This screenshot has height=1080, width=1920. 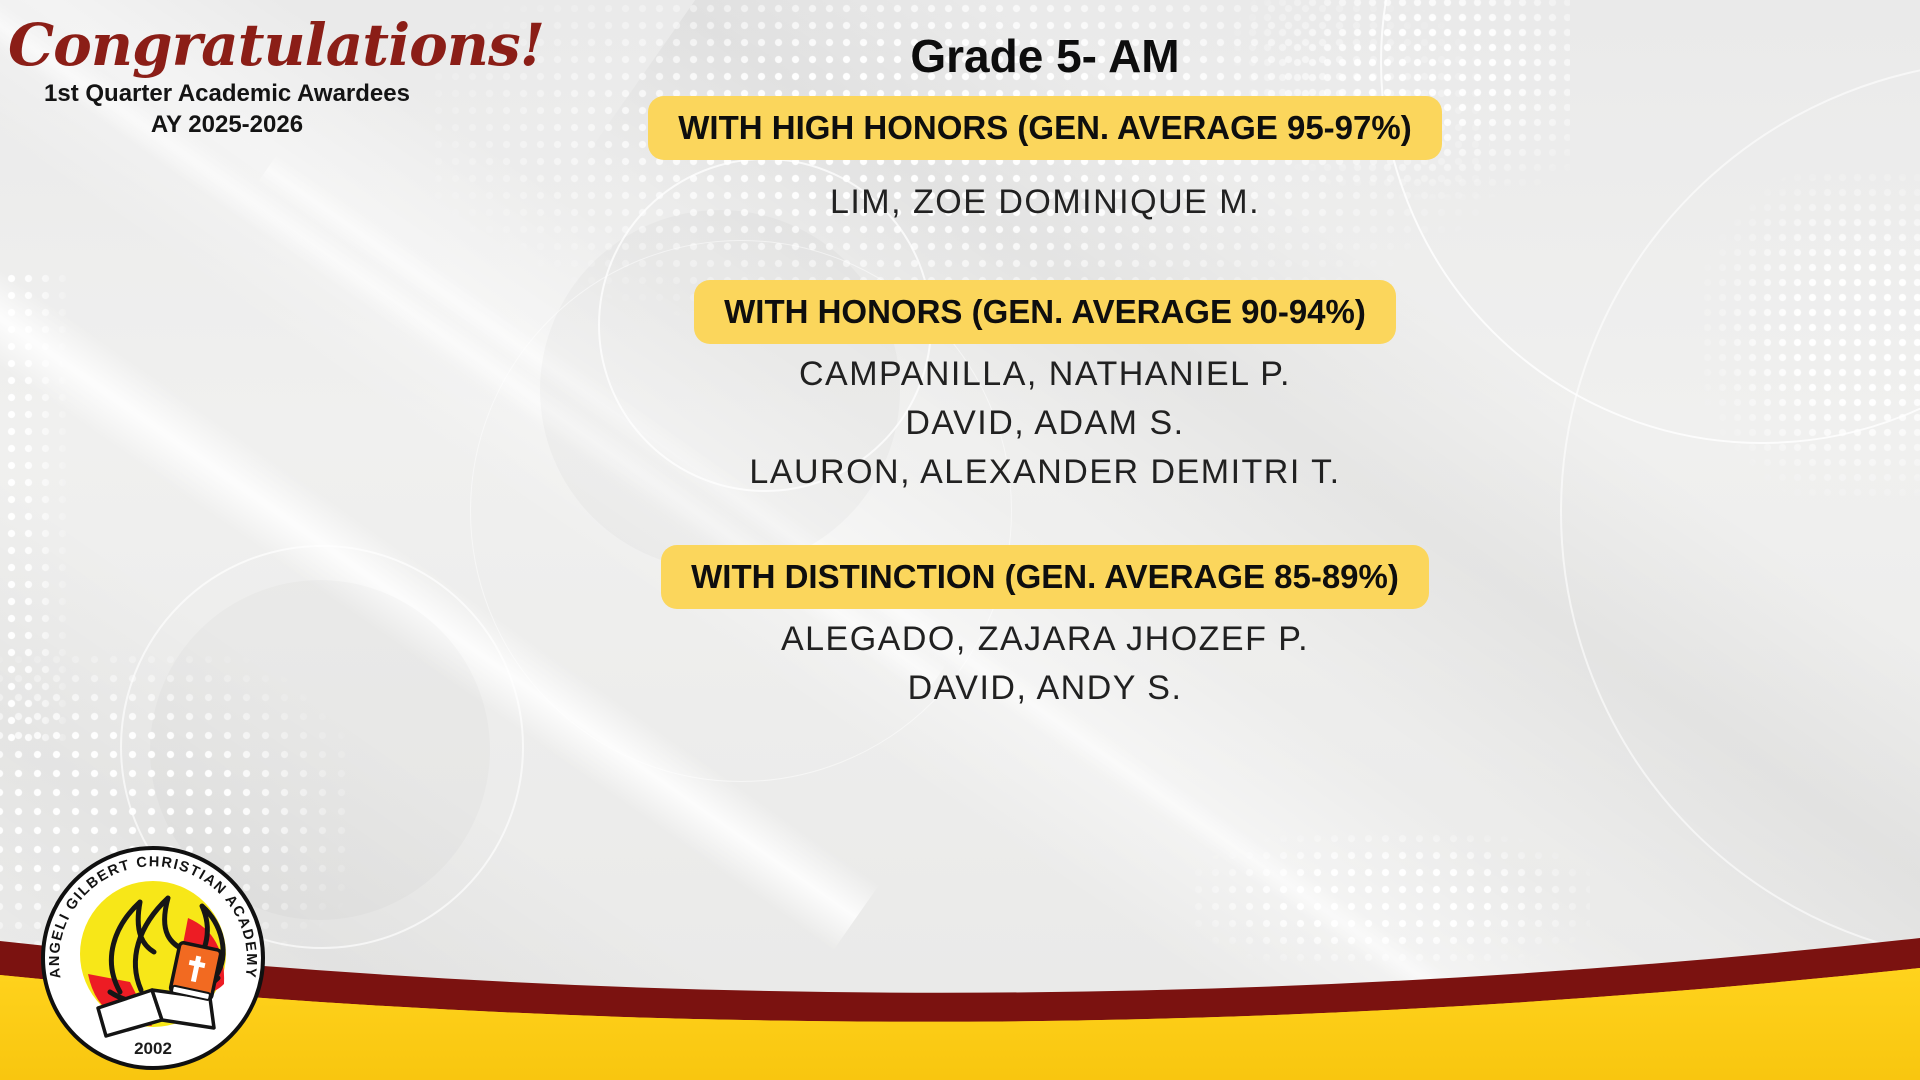 I want to click on school-logo: ANGELI GILBERT CHRISTIAN ACADEMY 2002, so click(x=153, y=958).